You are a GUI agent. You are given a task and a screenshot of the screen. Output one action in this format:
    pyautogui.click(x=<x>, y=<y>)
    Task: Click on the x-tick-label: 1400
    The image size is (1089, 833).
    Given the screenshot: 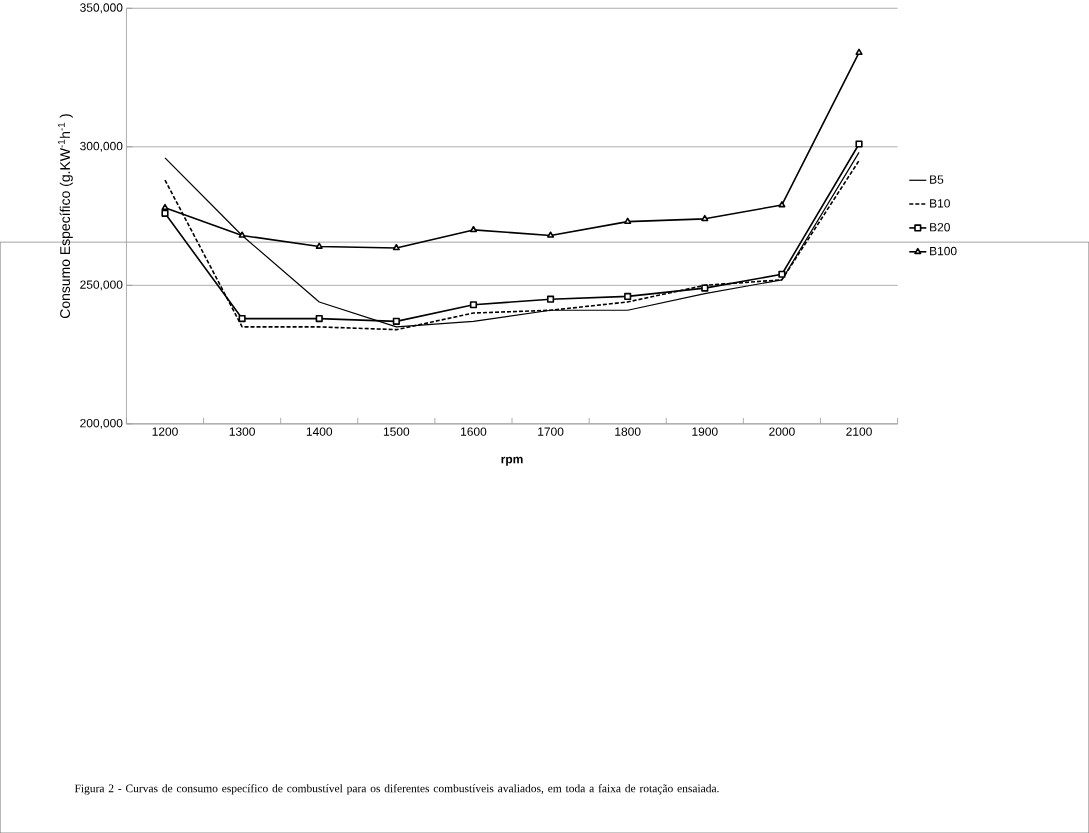 What is the action you would take?
    pyautogui.click(x=319, y=431)
    